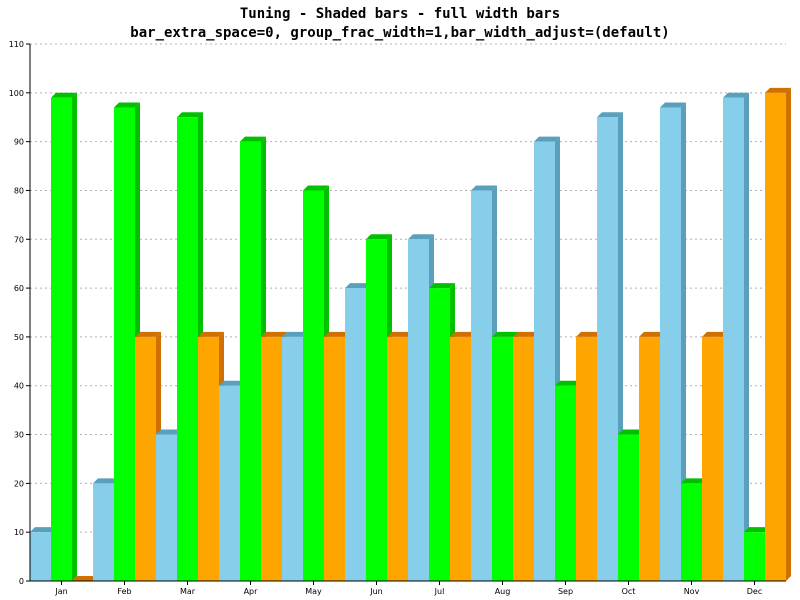 The image size is (800, 600). What do you see at coordinates (313, 591) in the screenshot?
I see `x-tick-label: May` at bounding box center [313, 591].